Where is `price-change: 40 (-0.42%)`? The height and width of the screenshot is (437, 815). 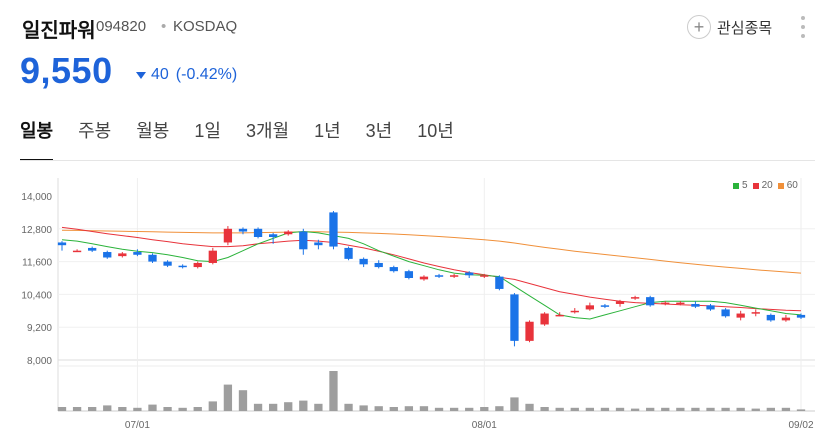
price-change: 40 (-0.42%) is located at coordinates (186, 75).